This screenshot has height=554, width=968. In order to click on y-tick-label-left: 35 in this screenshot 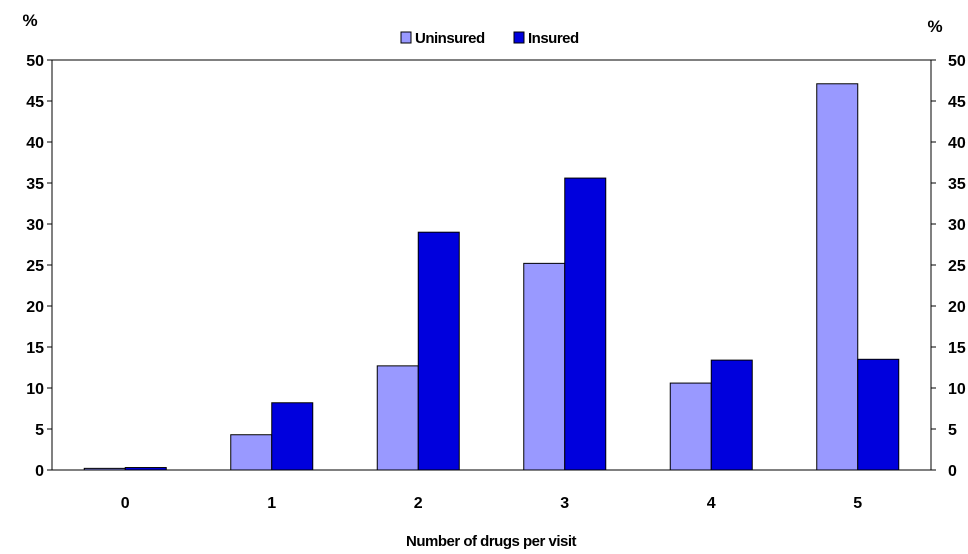, I will do `click(35, 184)`.